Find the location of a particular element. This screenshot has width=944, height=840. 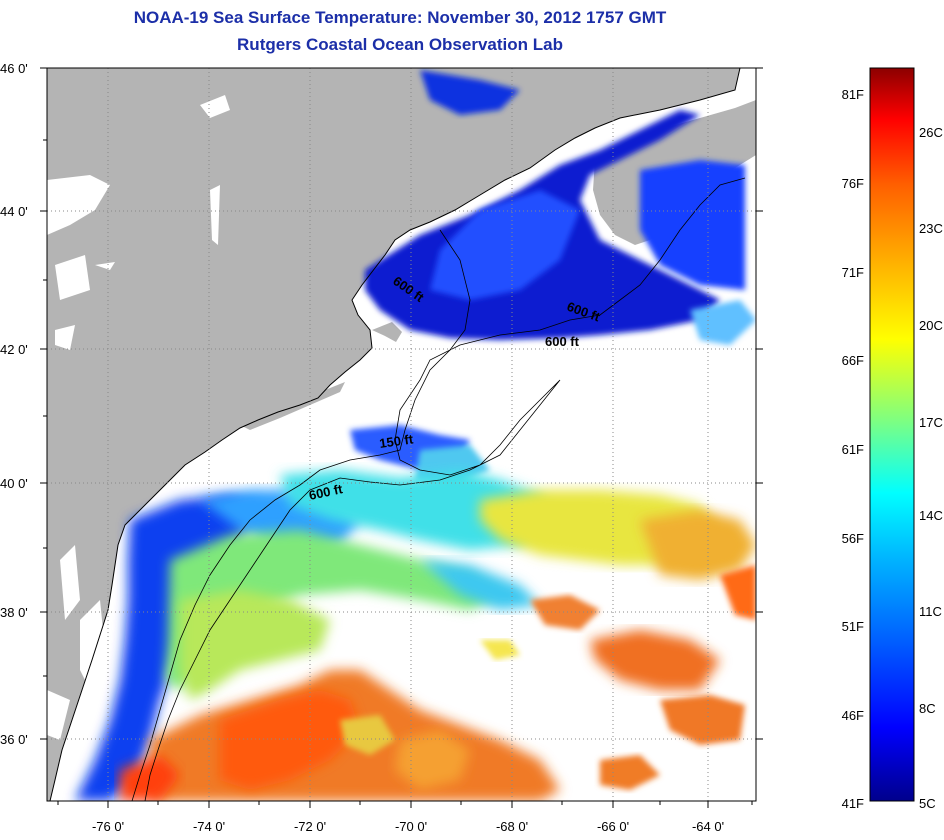

colorbar-f-label: 71F is located at coordinates (853, 272).